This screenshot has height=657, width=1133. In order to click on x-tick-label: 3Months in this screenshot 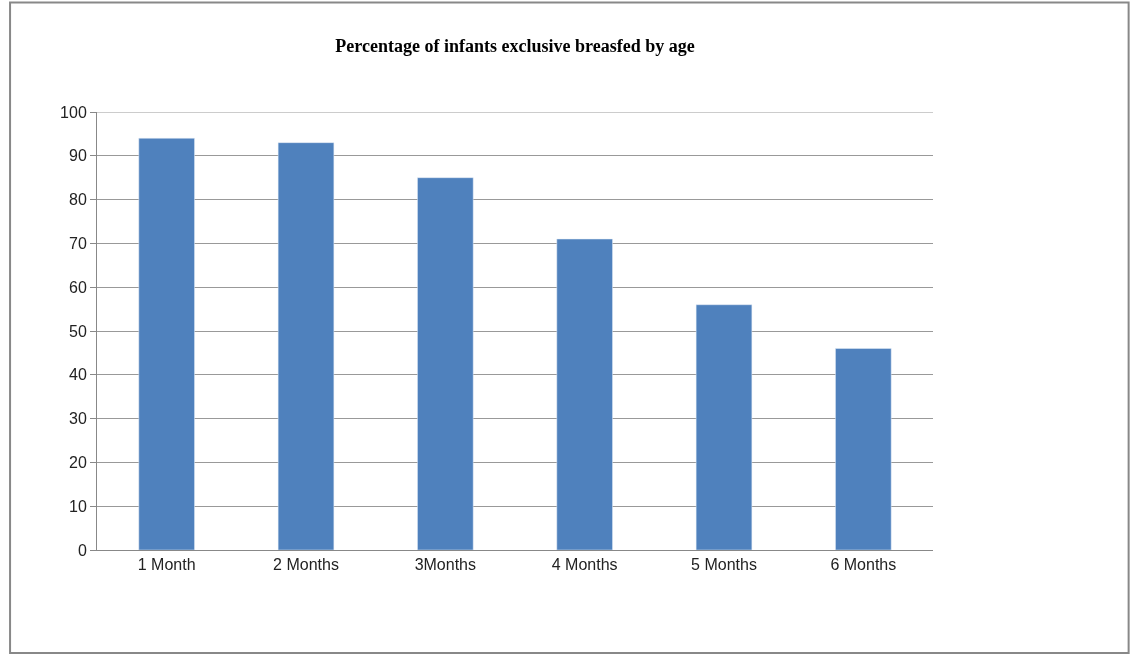, I will do `click(445, 565)`.